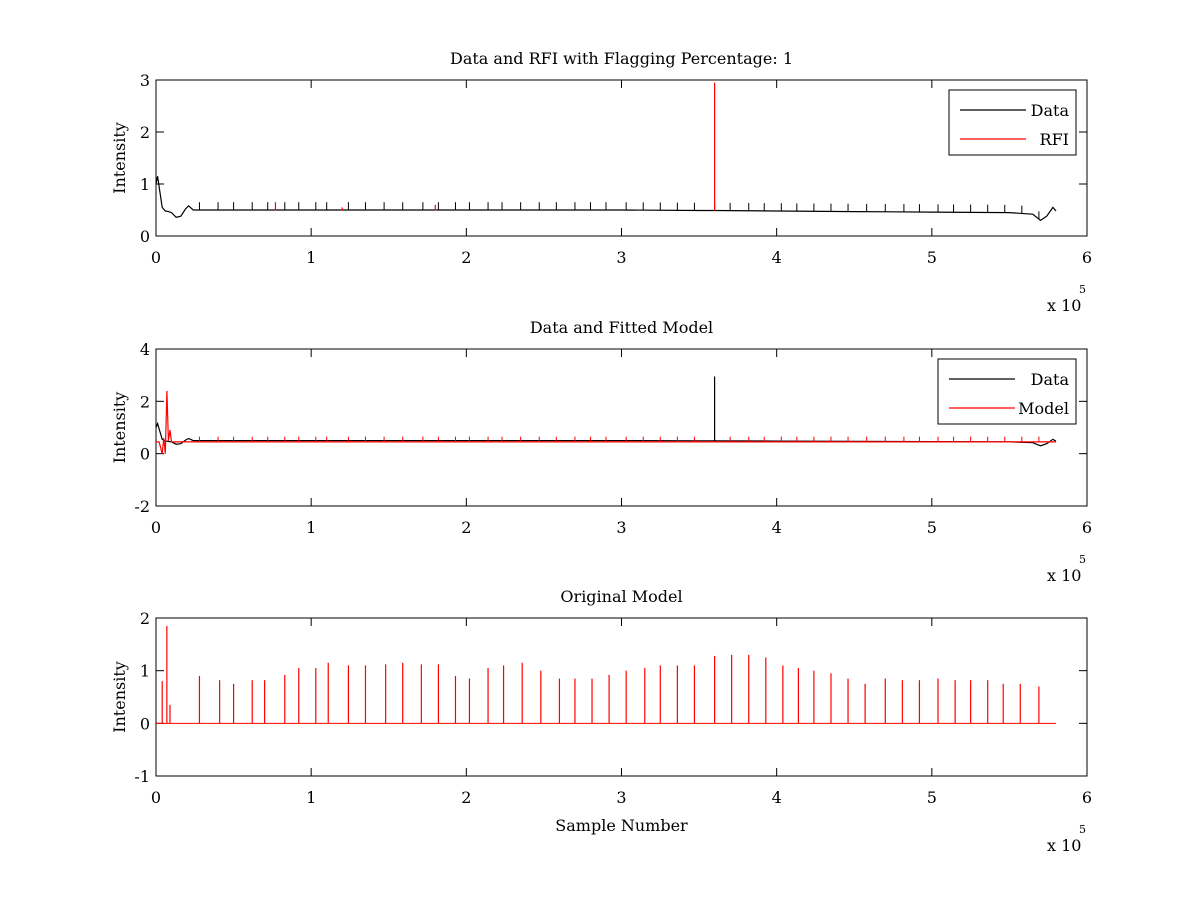 The width and height of the screenshot is (1200, 900). Describe the element at coordinates (621, 58) in the screenshot. I see `chart-title: Data and RFI with Flagging Percentage: 1` at that location.